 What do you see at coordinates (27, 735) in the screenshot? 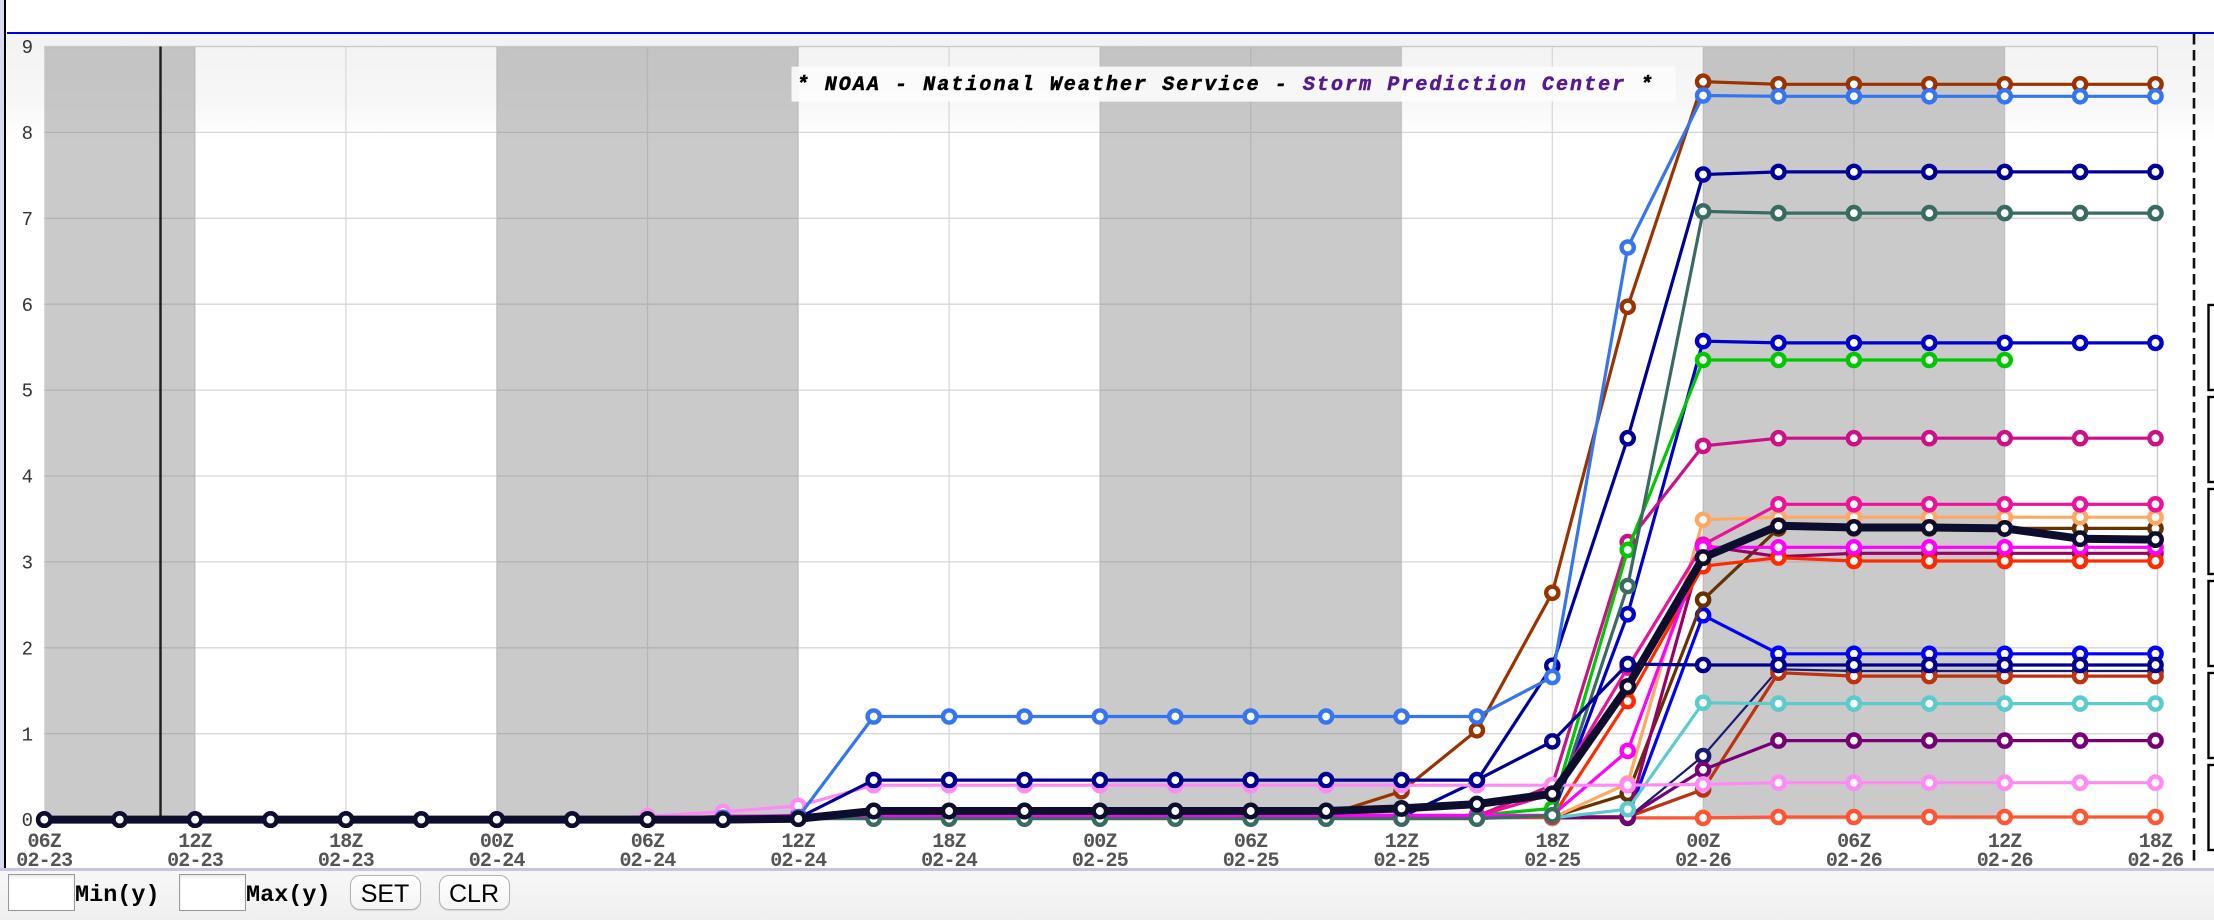
I see `svg-text: 1` at bounding box center [27, 735].